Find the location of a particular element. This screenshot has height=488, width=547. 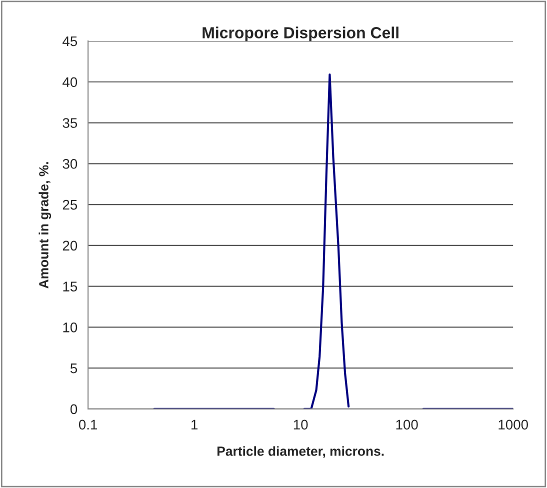

y-tick-label: 5 is located at coordinates (74, 369).